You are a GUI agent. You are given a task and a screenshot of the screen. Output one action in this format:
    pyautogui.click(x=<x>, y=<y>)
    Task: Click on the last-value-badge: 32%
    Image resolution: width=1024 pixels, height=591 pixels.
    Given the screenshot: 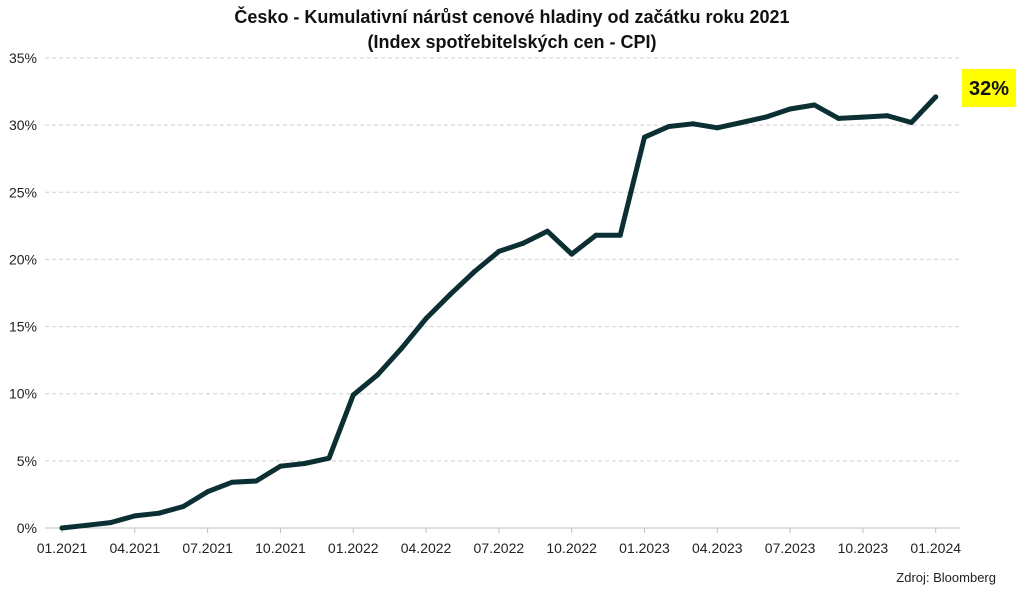 What is the action you would take?
    pyautogui.click(x=989, y=87)
    